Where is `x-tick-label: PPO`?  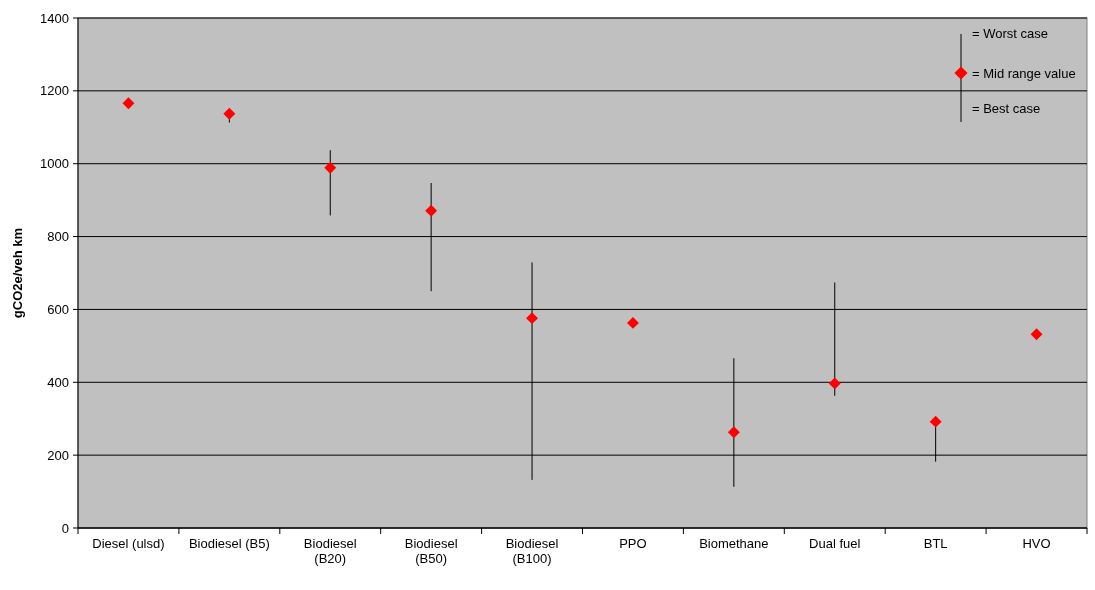
x-tick-label: PPO is located at coordinates (633, 543).